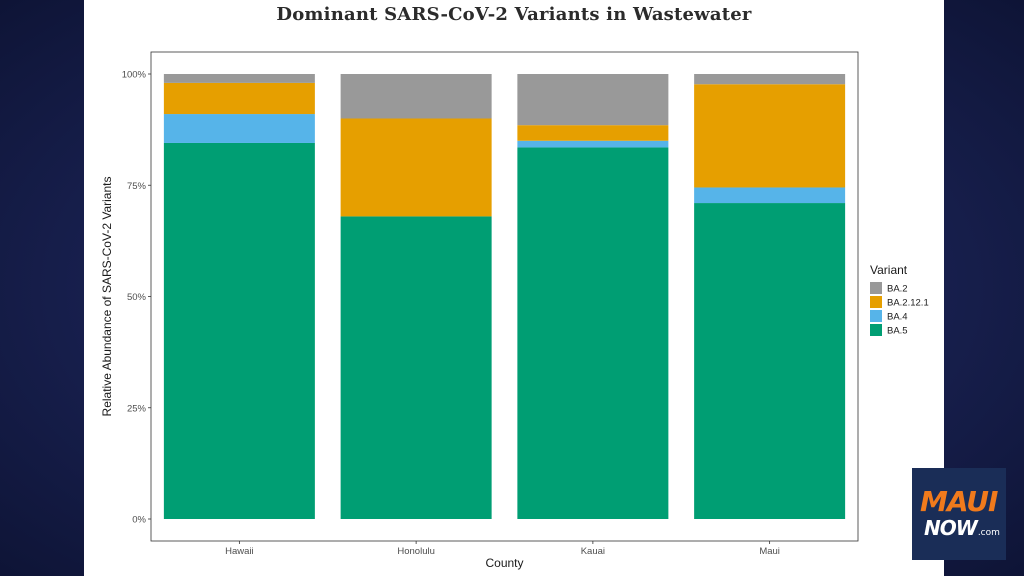 This screenshot has height=576, width=1024. I want to click on logo-text-maui: MAUI, so click(959, 501).